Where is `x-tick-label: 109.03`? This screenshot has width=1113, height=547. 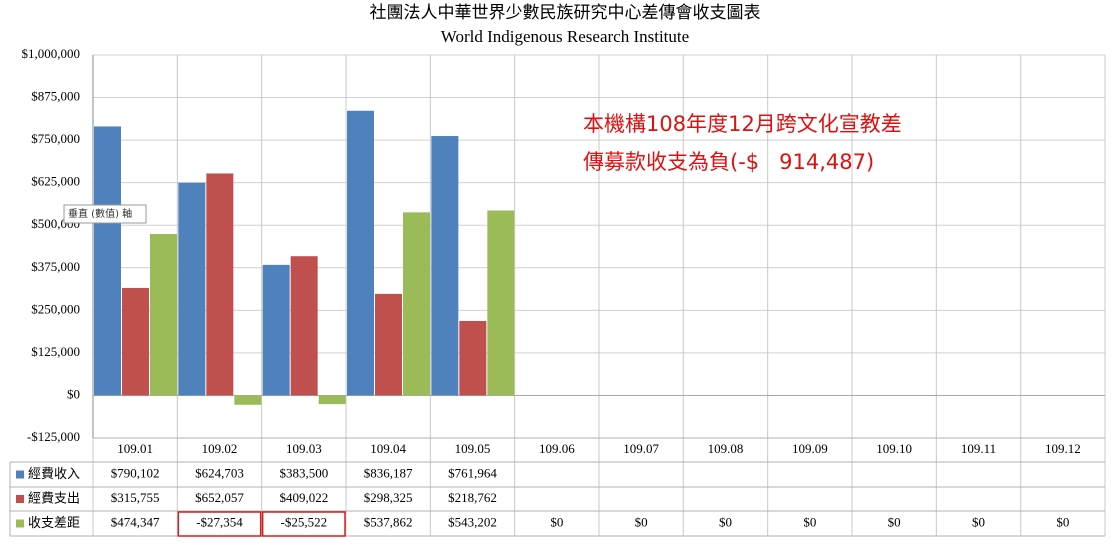
x-tick-label: 109.03 is located at coordinates (304, 448).